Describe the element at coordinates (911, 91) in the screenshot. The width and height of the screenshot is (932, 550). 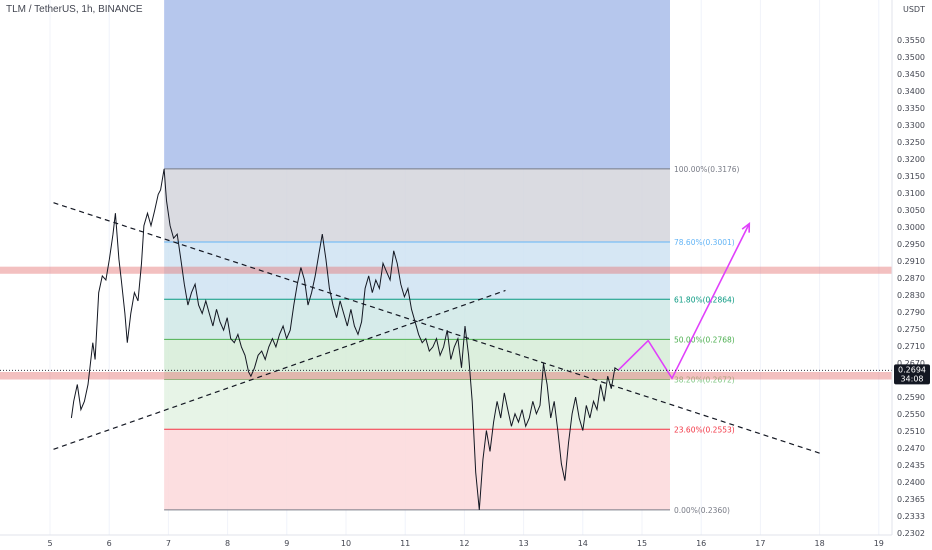
I see `price-tick-label: 0.3400` at that location.